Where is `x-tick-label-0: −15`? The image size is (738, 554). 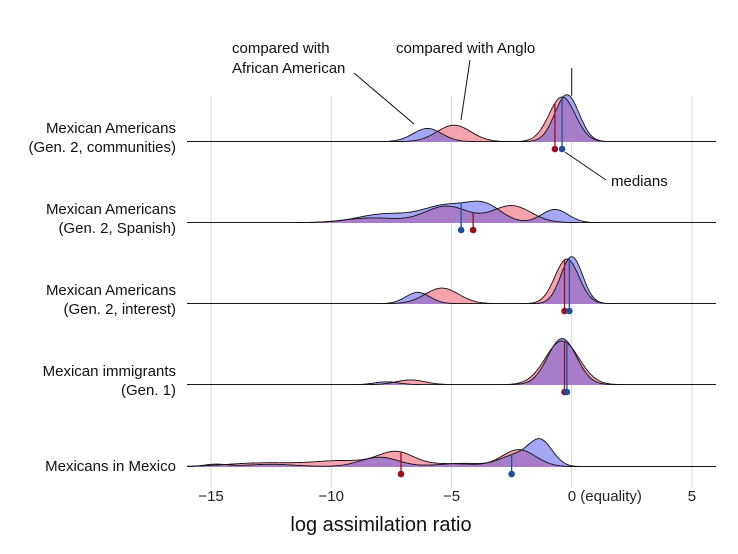
x-tick-label-0: −15 is located at coordinates (210, 496).